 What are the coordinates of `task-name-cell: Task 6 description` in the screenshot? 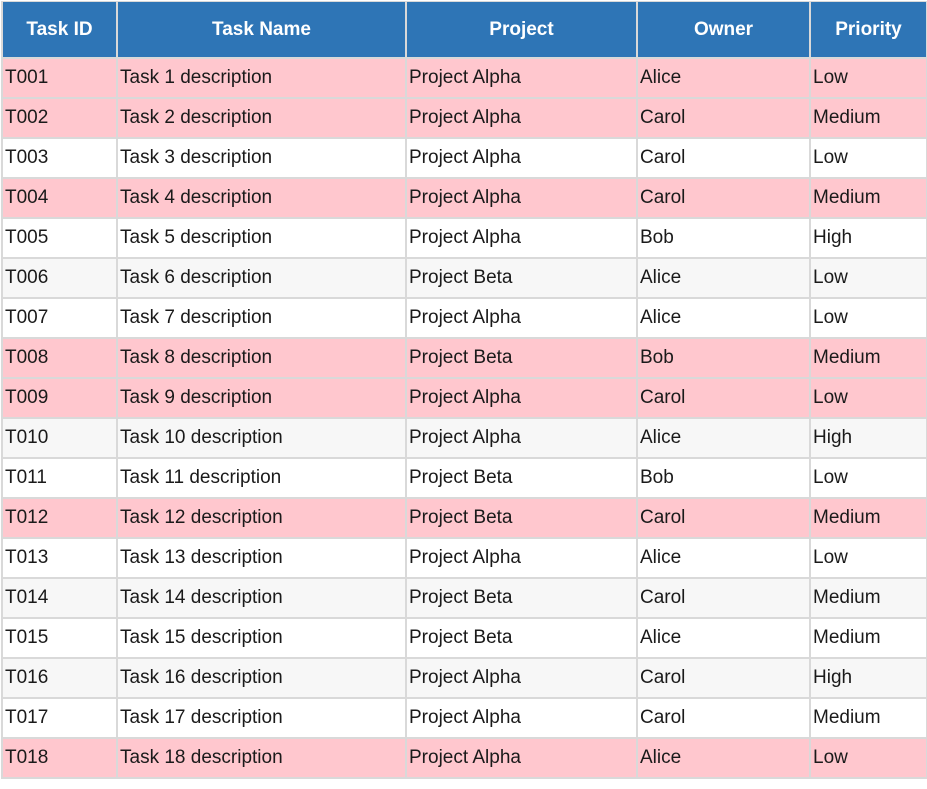 It's located at (261, 278).